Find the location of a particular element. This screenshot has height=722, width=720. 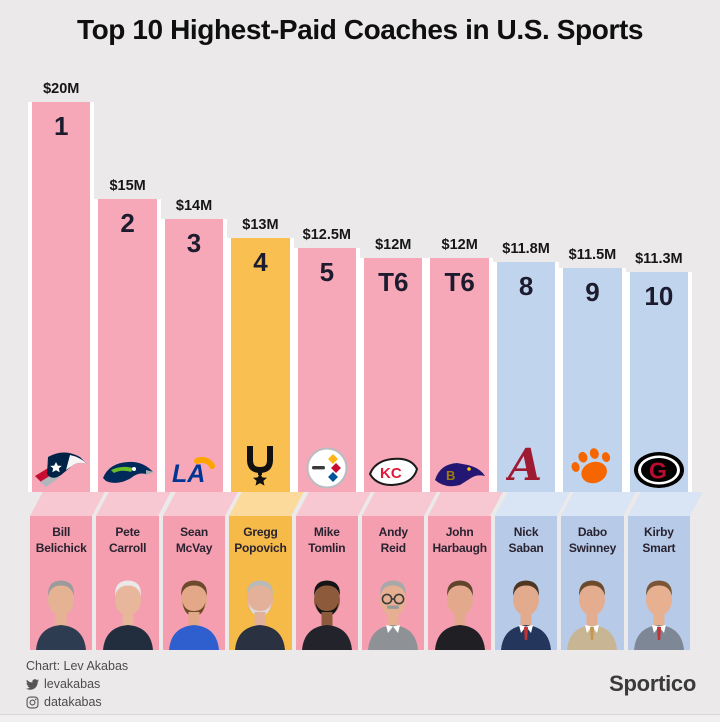

coach-last-name: Swinney is located at coordinates (592, 547).